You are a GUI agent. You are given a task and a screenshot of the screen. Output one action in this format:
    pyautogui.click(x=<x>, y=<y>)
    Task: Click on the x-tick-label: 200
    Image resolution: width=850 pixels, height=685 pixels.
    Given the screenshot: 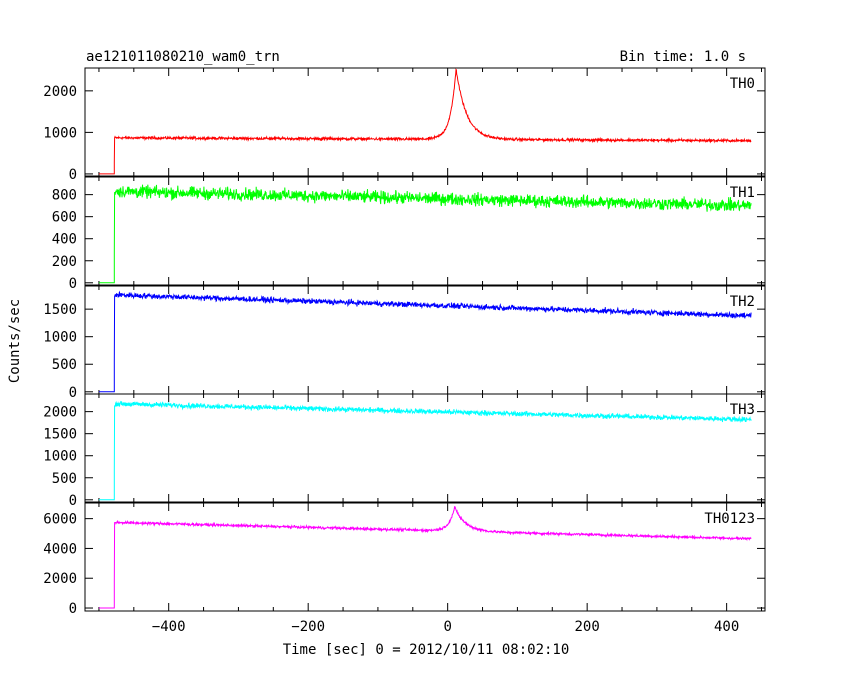 What is the action you would take?
    pyautogui.click(x=587, y=627)
    